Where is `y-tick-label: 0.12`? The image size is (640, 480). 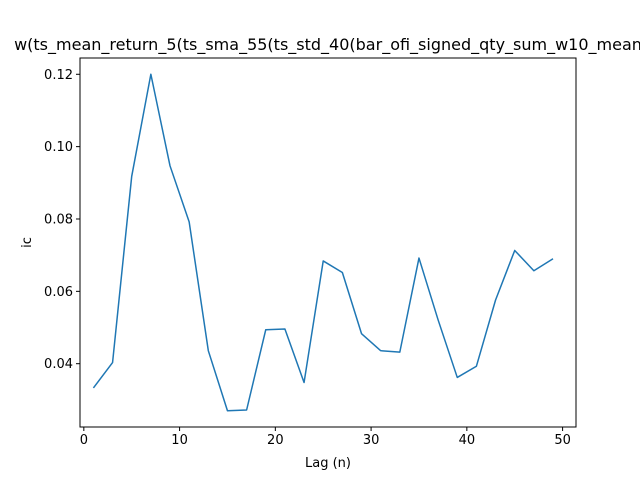 y-tick-label: 0.12 is located at coordinates (58, 75).